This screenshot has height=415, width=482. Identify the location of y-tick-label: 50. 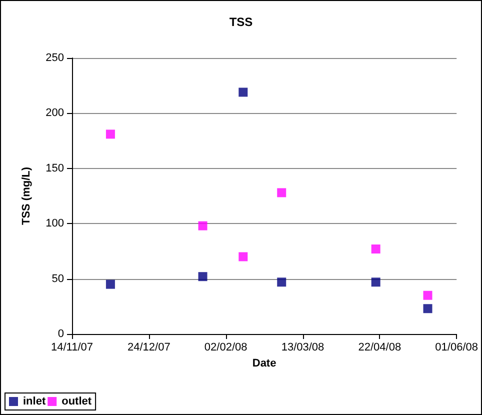
(58, 278).